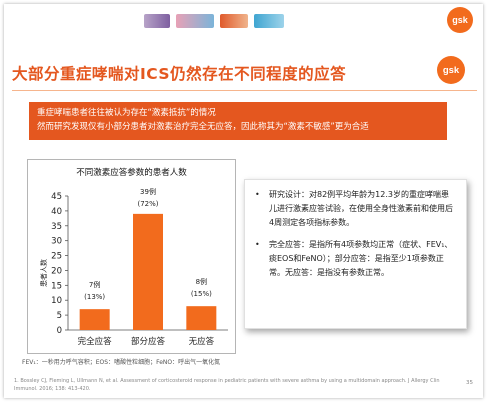  I want to click on x-tick-label: 无应答, so click(202, 341).